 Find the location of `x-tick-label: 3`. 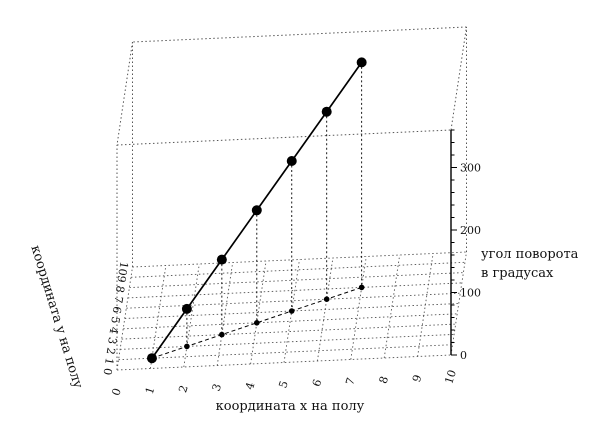

x-tick-label: 3 is located at coordinates (217, 387).